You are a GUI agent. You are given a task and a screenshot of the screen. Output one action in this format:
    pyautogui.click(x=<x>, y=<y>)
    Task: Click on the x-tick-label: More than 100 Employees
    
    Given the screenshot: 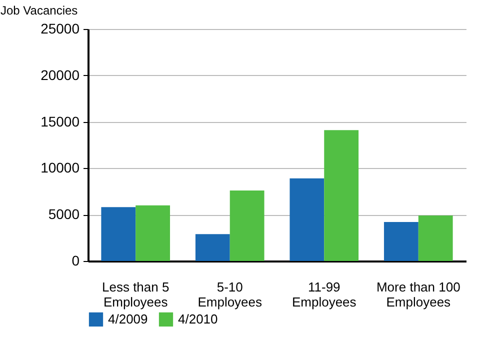 What is the action you would take?
    pyautogui.click(x=418, y=295)
    